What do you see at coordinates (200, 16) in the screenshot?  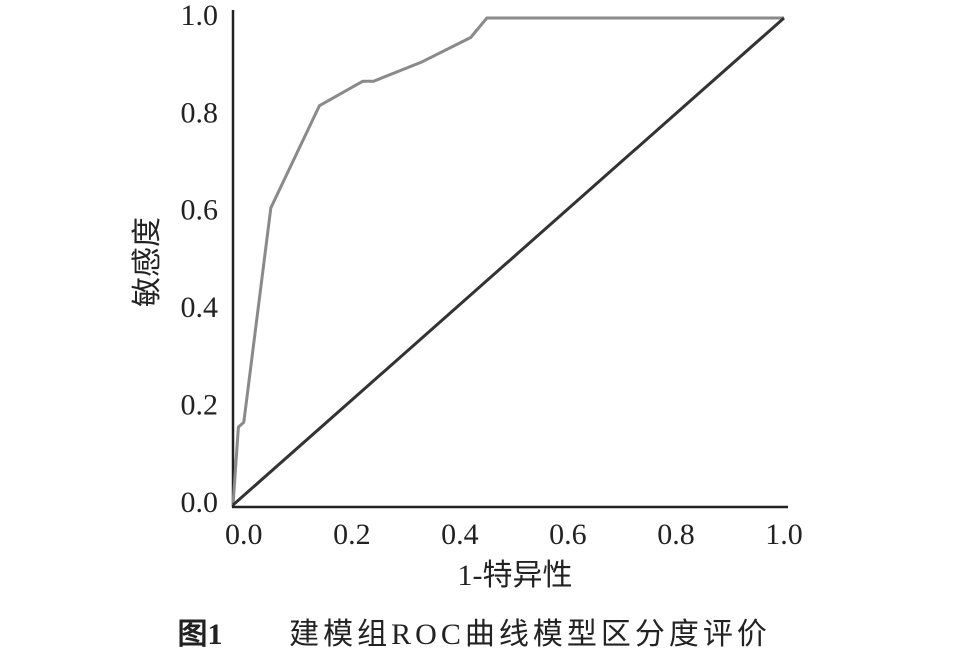 I see `y-tick-label: 1.0` at bounding box center [200, 16].